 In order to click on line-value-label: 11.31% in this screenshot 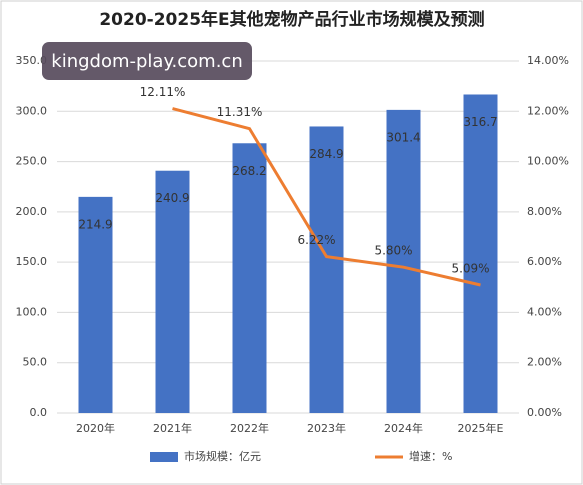, I will do `click(240, 112)`.